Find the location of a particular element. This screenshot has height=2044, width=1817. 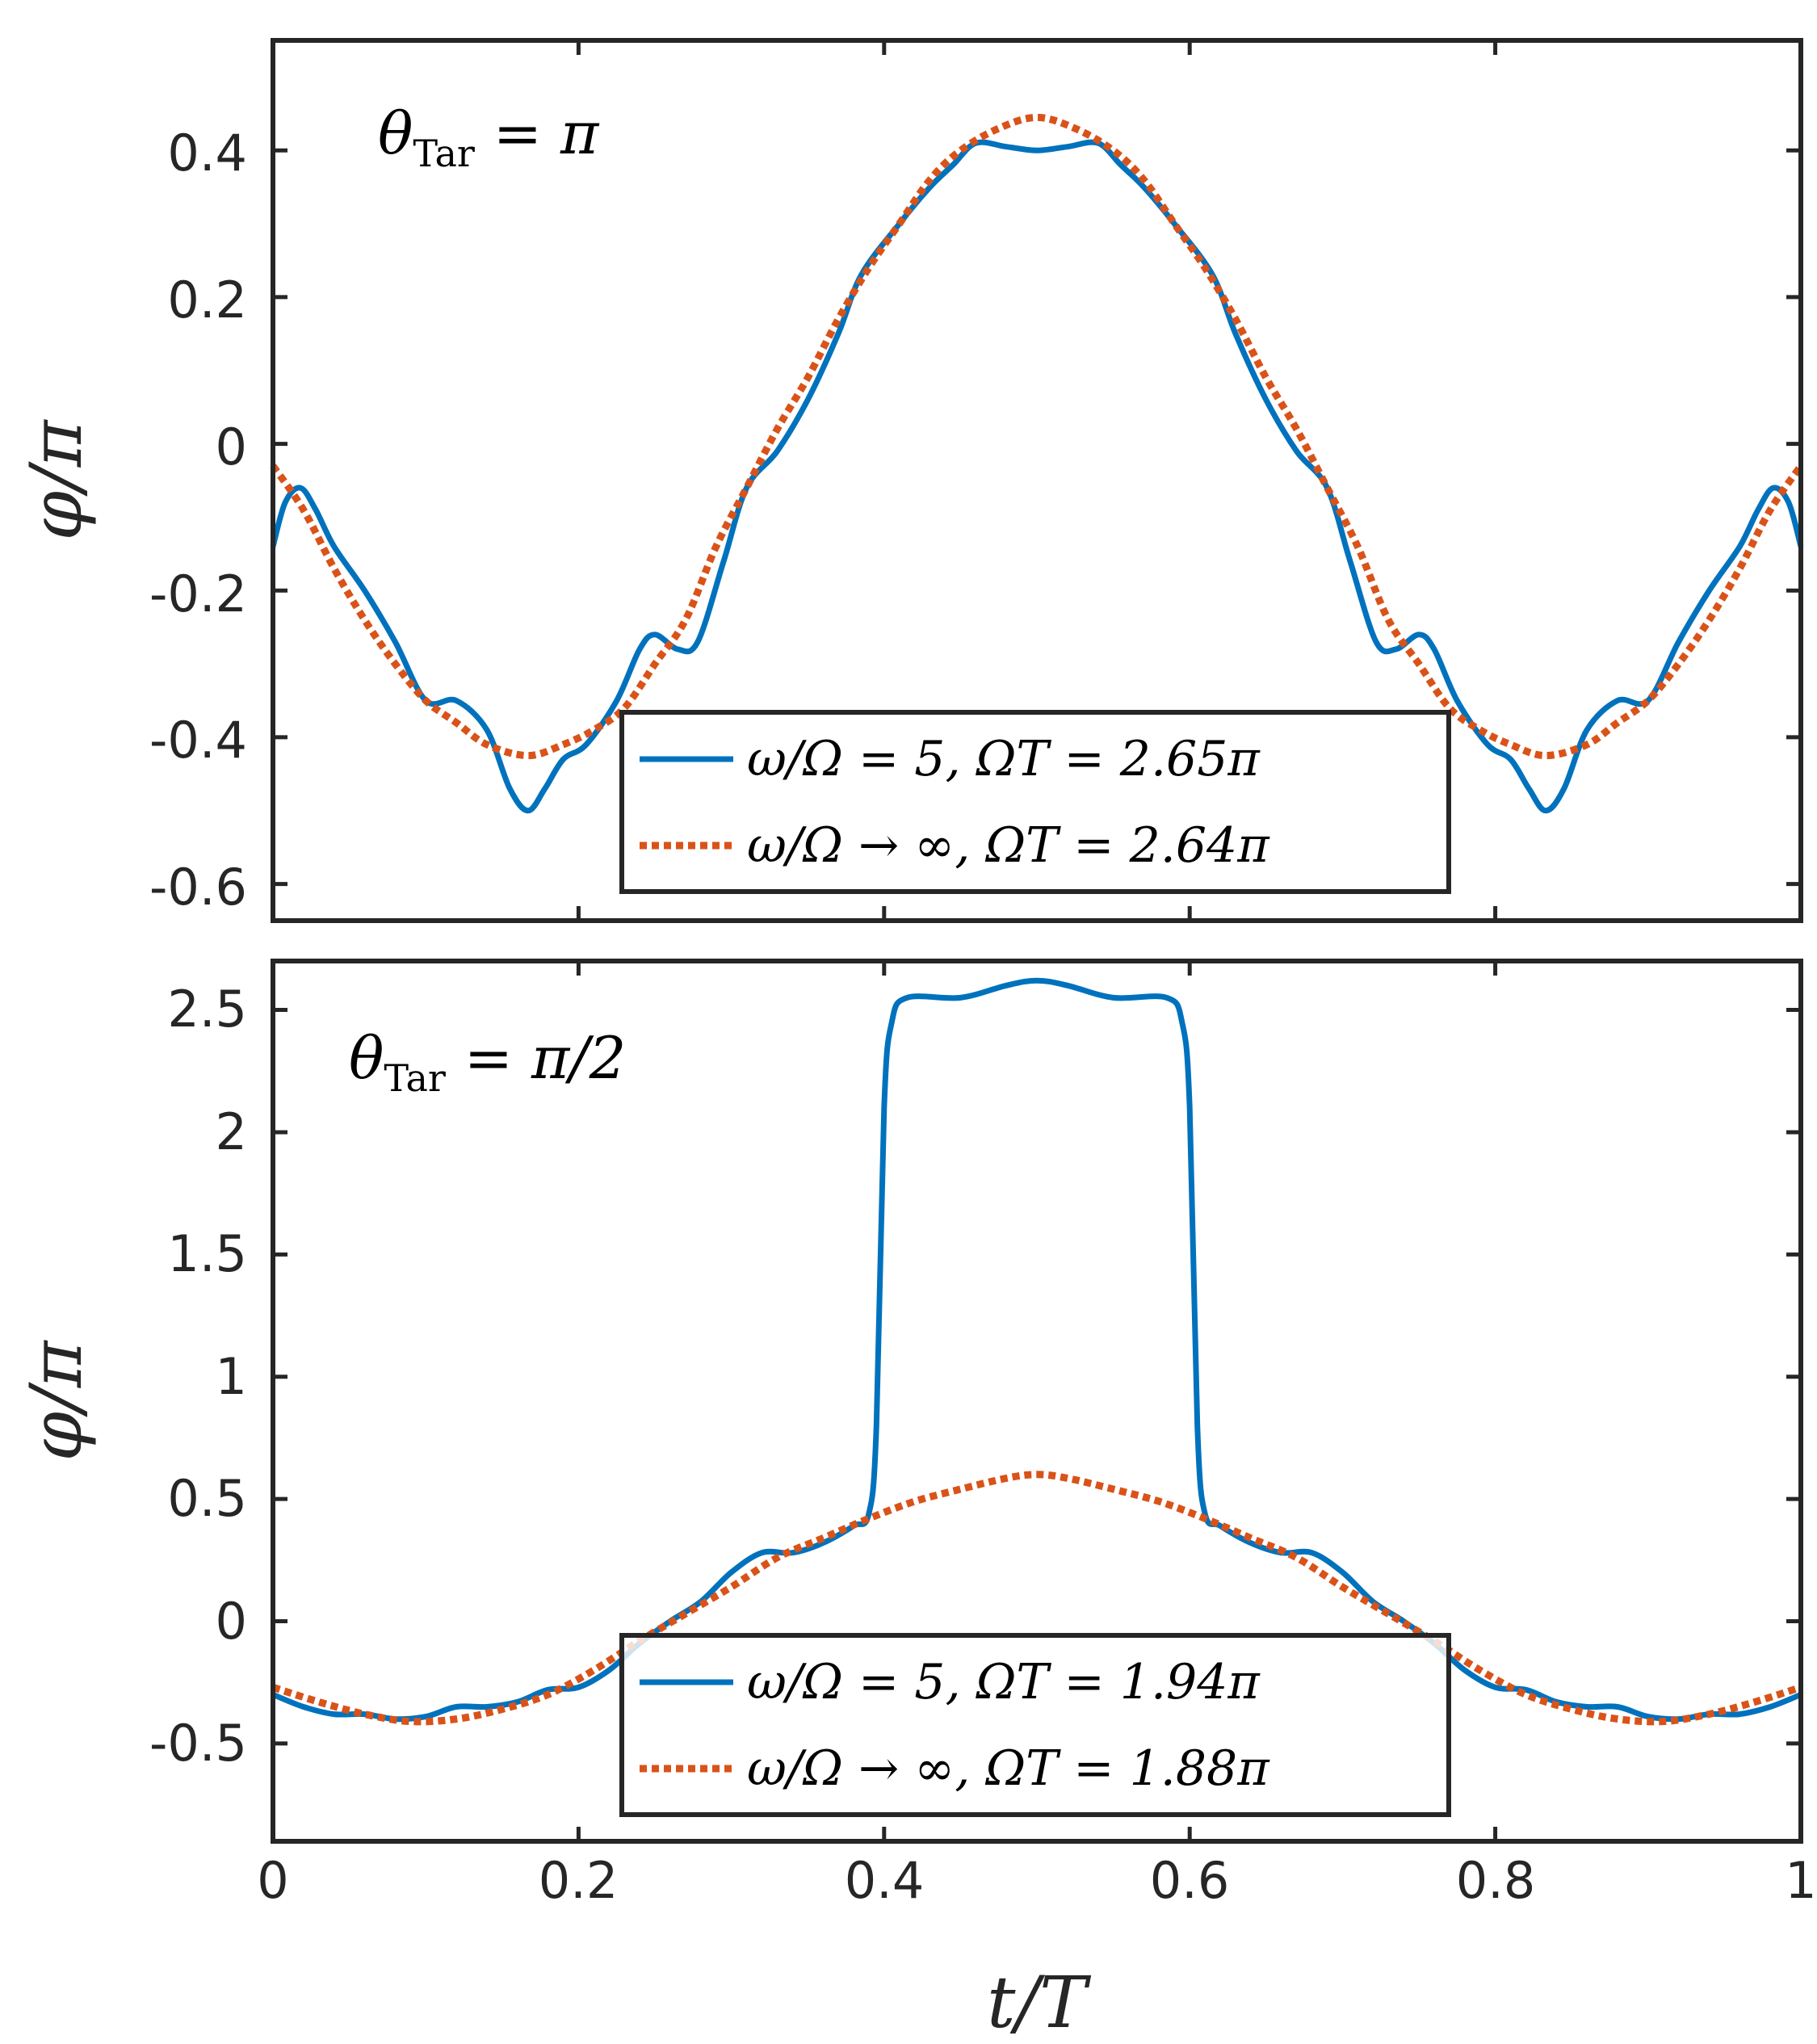

legend-entry: ω/Ω → ∞, ΩT = 2.64π is located at coordinates (1008, 845).